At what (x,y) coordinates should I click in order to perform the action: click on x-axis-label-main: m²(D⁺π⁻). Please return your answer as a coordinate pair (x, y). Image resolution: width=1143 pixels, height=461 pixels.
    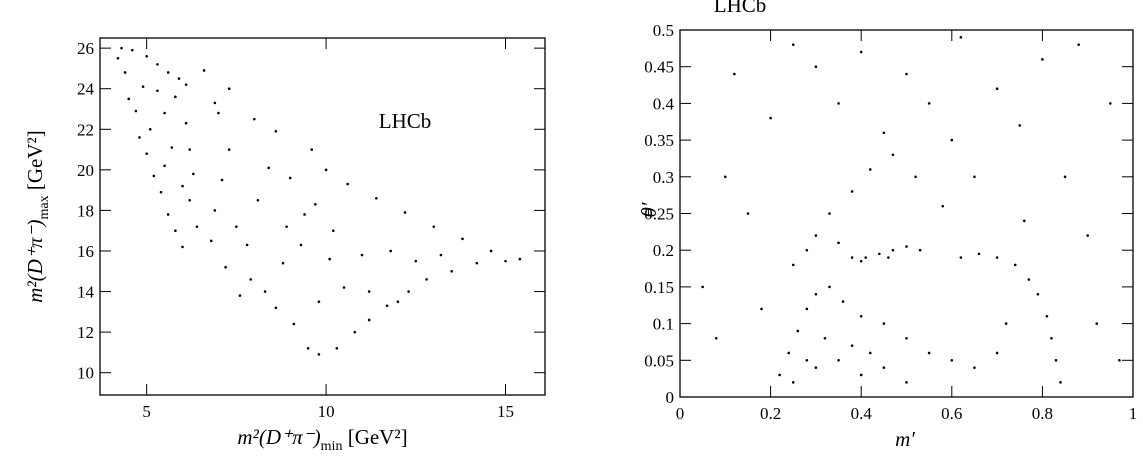
    Looking at the image, I should click on (278, 437).